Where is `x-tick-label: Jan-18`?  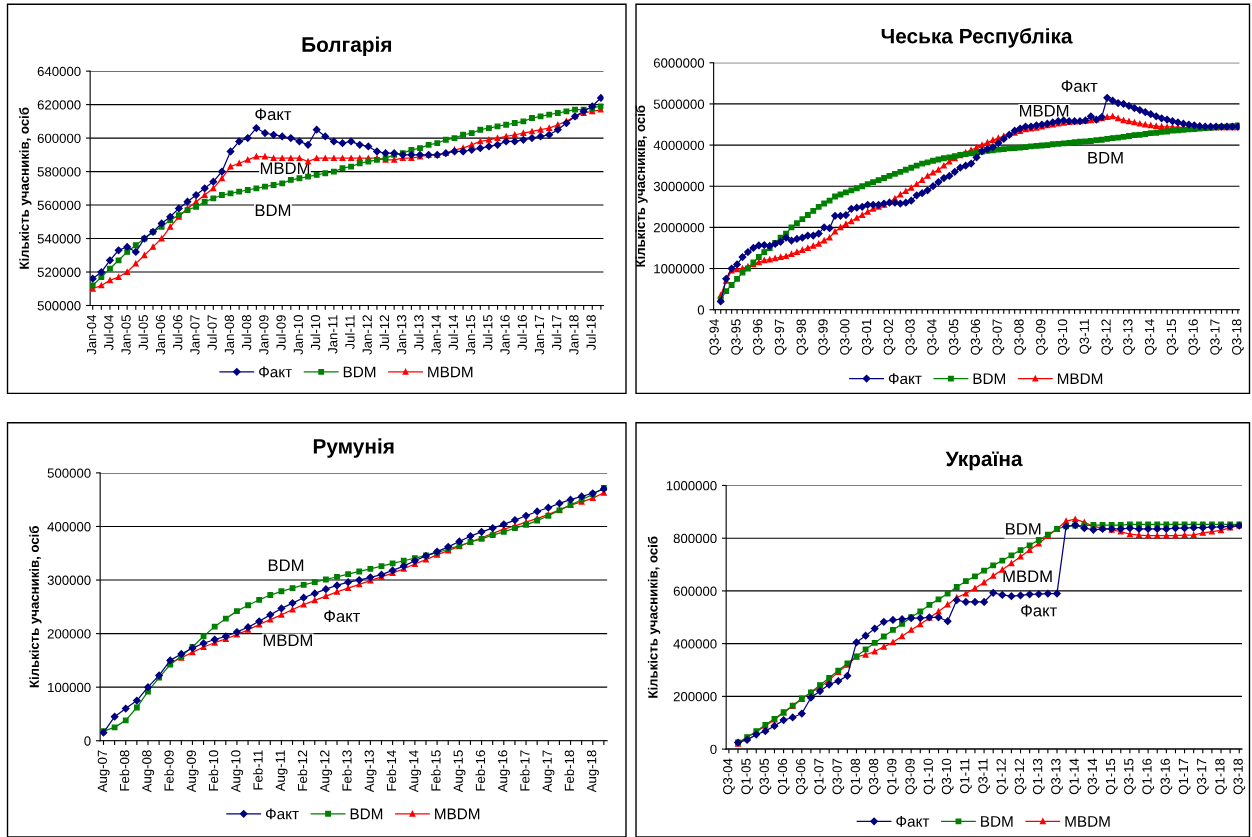
x-tick-label: Jan-18 is located at coordinates (574, 335).